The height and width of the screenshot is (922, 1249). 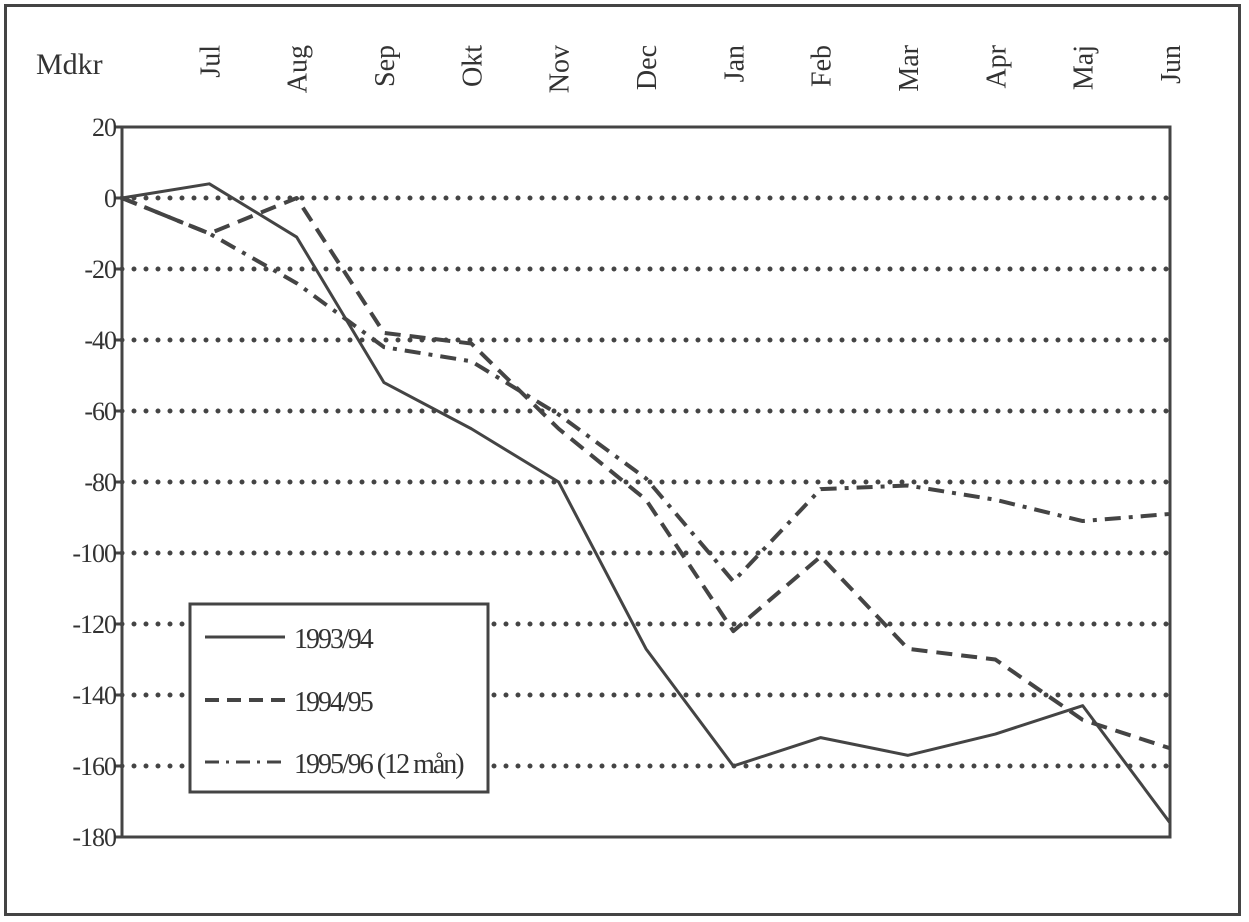 I want to click on y-tick-label: -120, so click(x=94, y=624).